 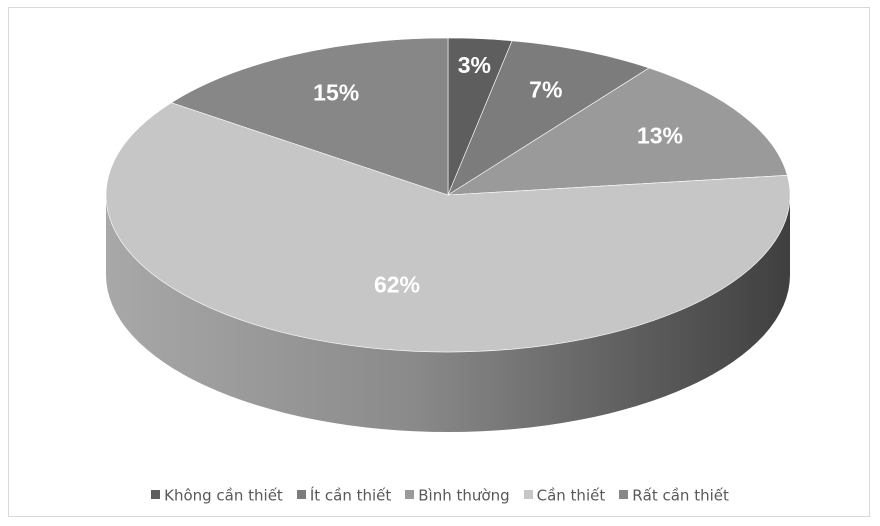 I want to click on legend-label: Cần thiết, so click(x=571, y=495).